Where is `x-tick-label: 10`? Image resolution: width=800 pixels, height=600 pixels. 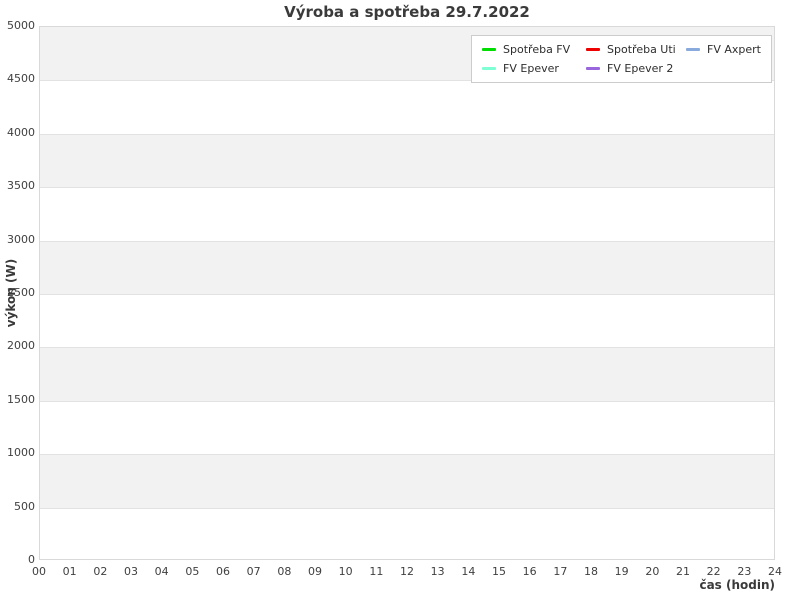
x-tick-label: 10 is located at coordinates (345, 571).